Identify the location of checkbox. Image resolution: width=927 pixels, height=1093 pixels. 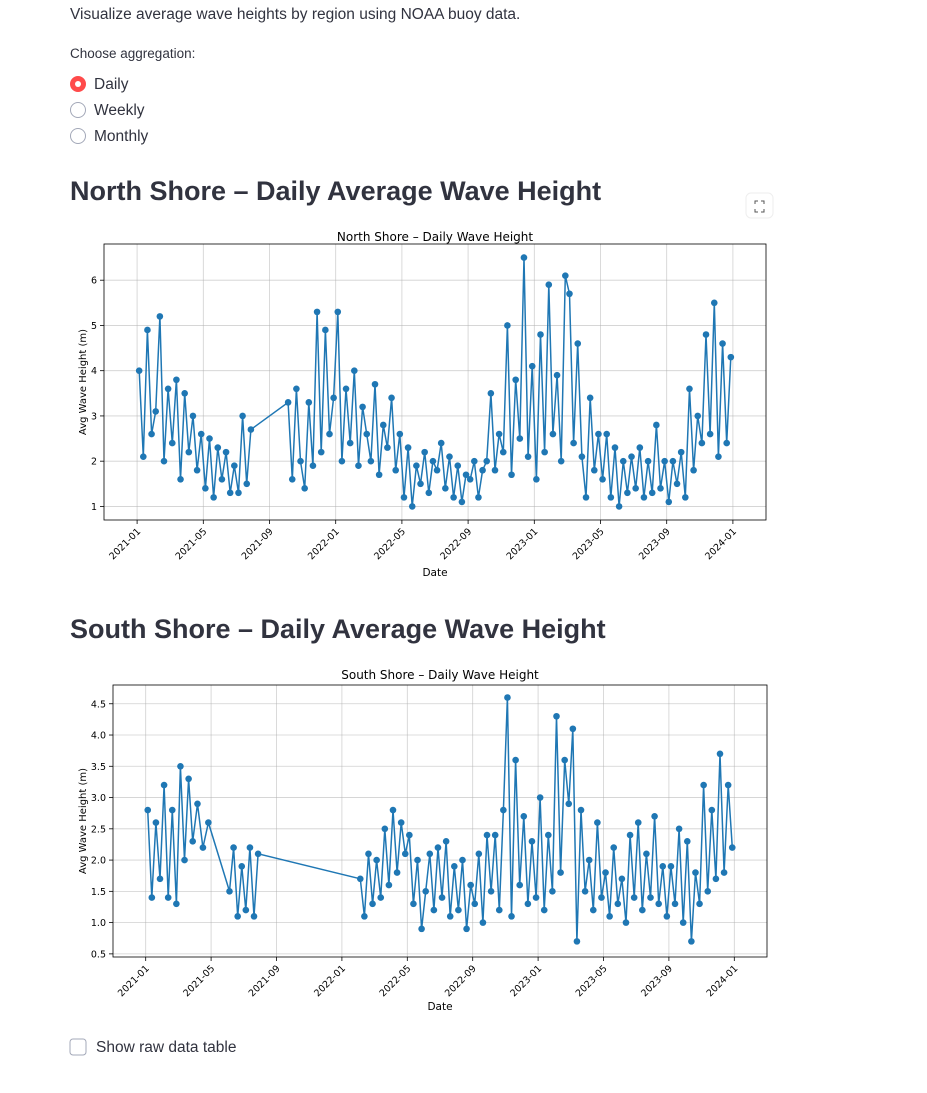
(78, 1047).